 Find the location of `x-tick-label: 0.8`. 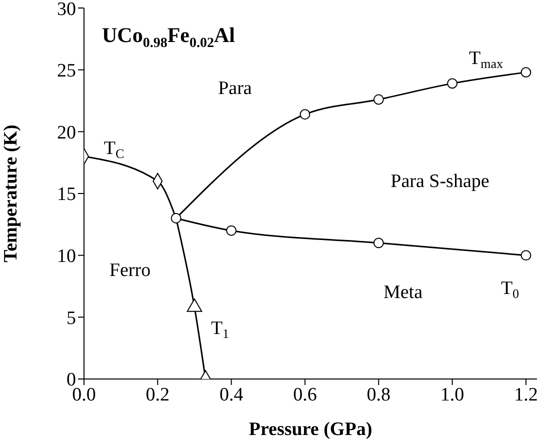

x-tick-label: 0.8 is located at coordinates (378, 395).